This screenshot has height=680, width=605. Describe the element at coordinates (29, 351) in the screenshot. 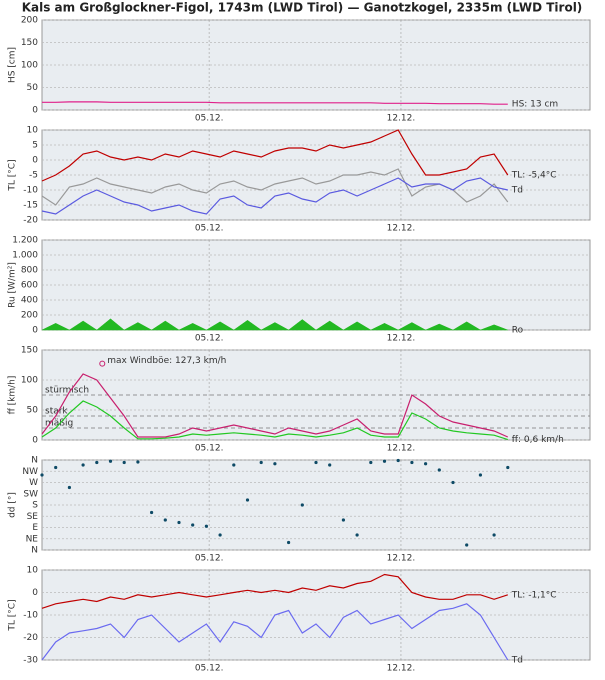

I see `y-tick-label: 150` at that location.